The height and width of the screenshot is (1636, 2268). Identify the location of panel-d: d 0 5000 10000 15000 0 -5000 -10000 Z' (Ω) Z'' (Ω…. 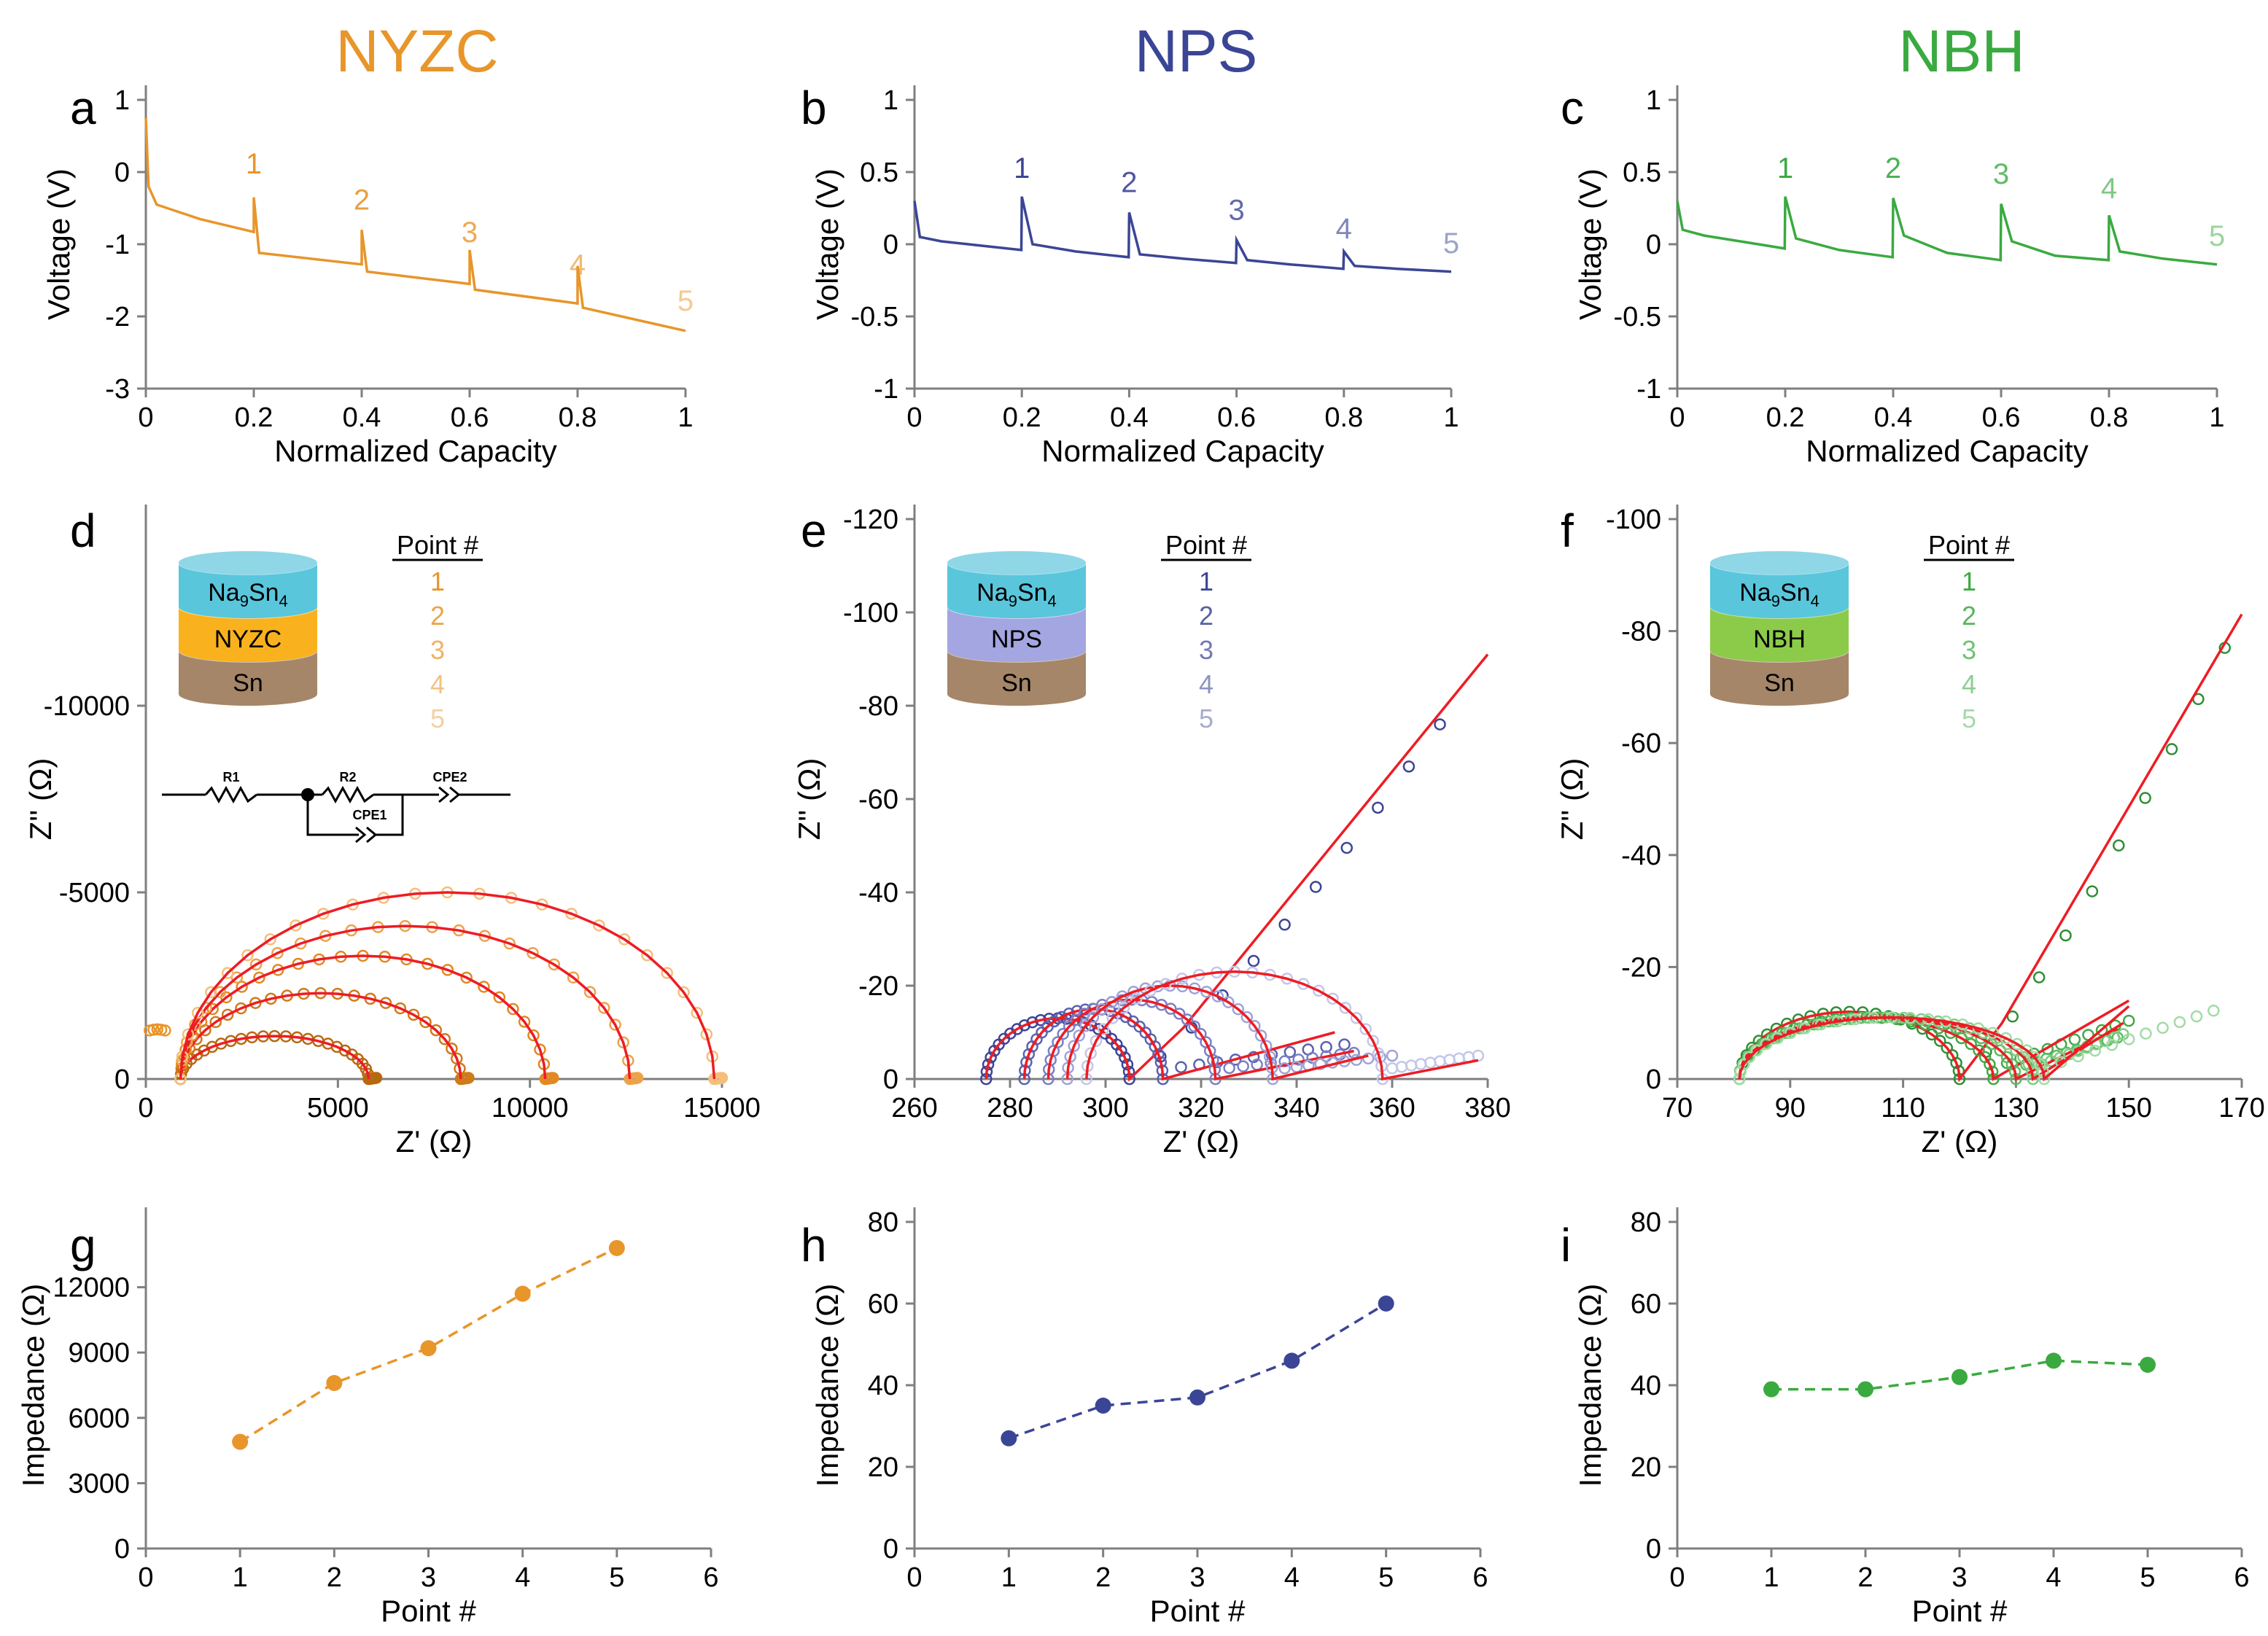
(392, 831).